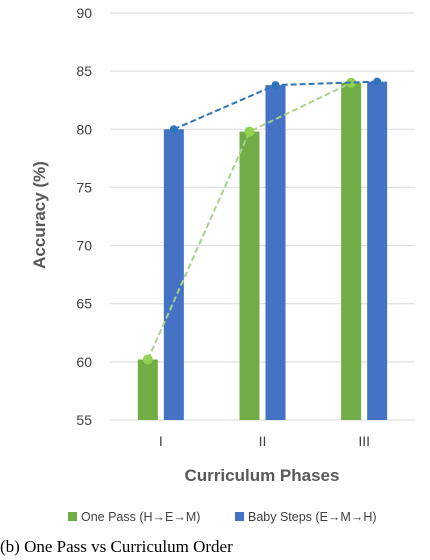  What do you see at coordinates (262, 475) in the screenshot?
I see `x-axis-title: Curriculum Phases` at bounding box center [262, 475].